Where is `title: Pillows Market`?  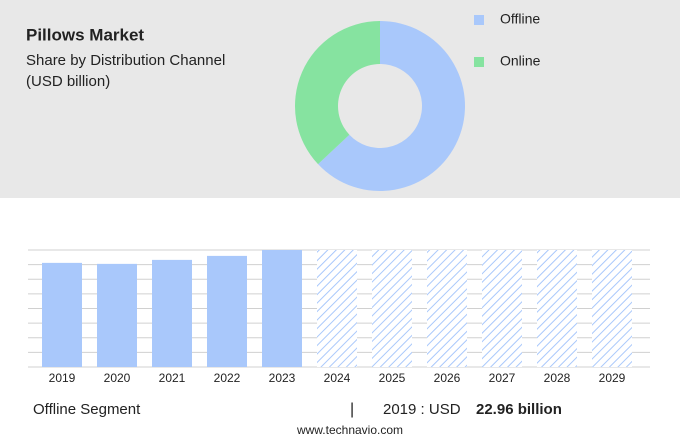
title: Pillows Market is located at coordinates (85, 34).